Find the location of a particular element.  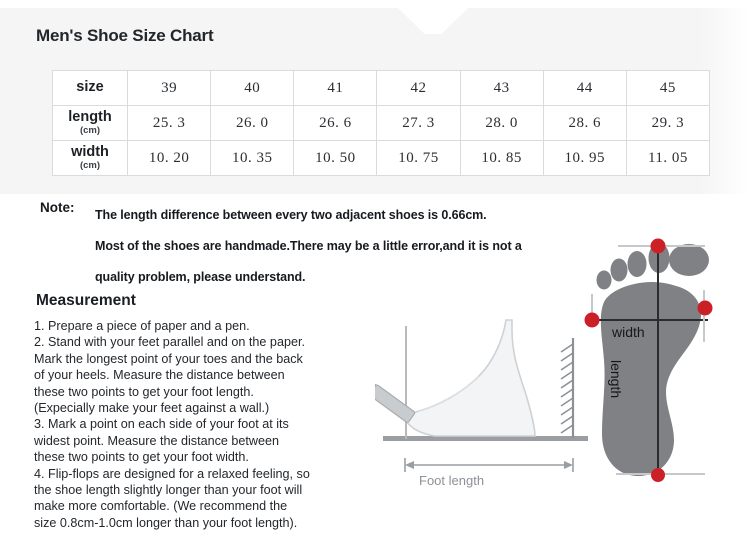

table-cell: 27. 3 is located at coordinates (418, 123).